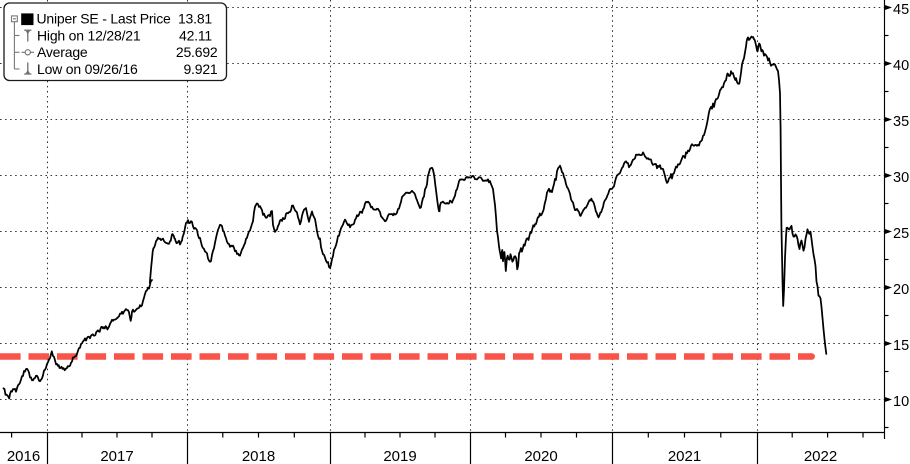 The image size is (910, 464). What do you see at coordinates (116, 456) in the screenshot?
I see `svg-text: 2017` at bounding box center [116, 456].